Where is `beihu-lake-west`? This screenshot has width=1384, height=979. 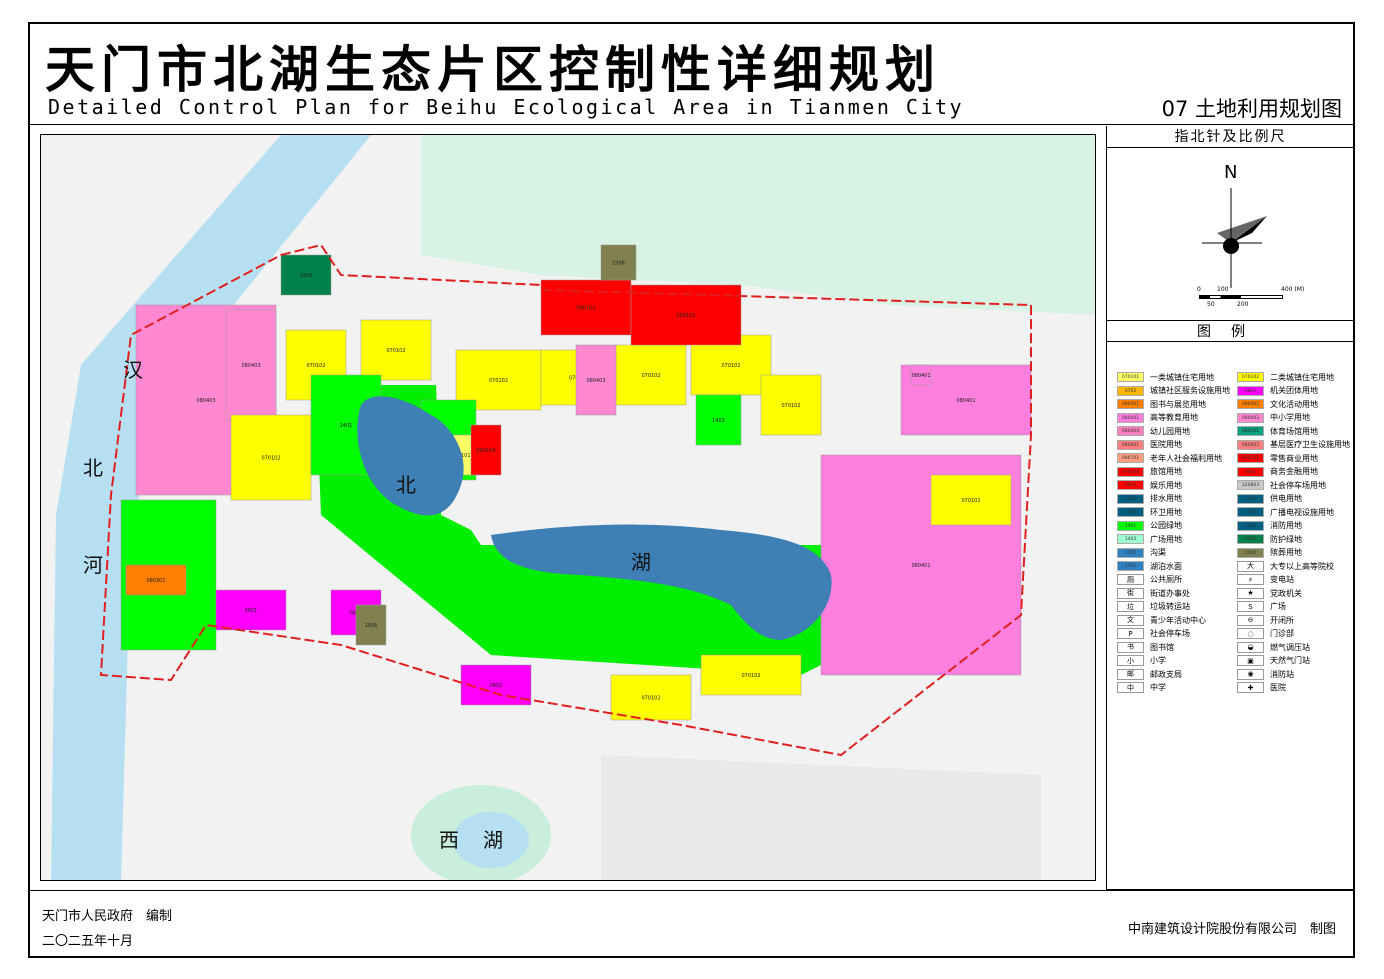
beihu-lake-west is located at coordinates (410, 456).